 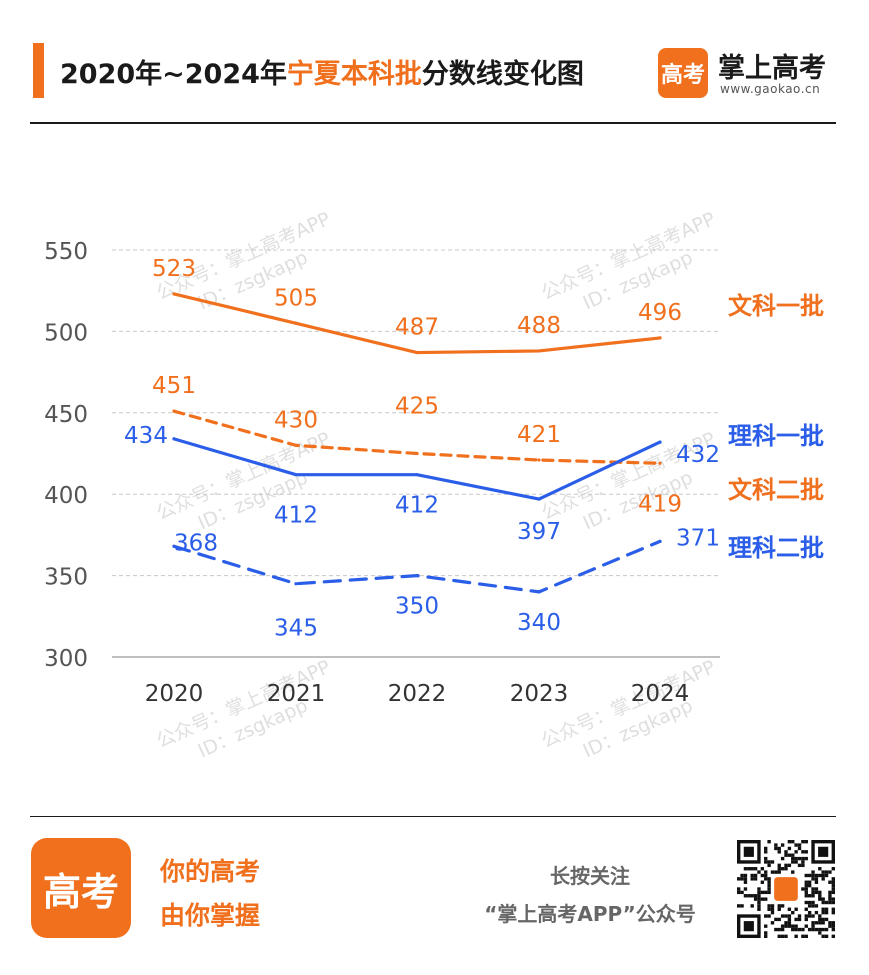 I want to click on brand-name: 掌上高考, so click(x=772, y=68).